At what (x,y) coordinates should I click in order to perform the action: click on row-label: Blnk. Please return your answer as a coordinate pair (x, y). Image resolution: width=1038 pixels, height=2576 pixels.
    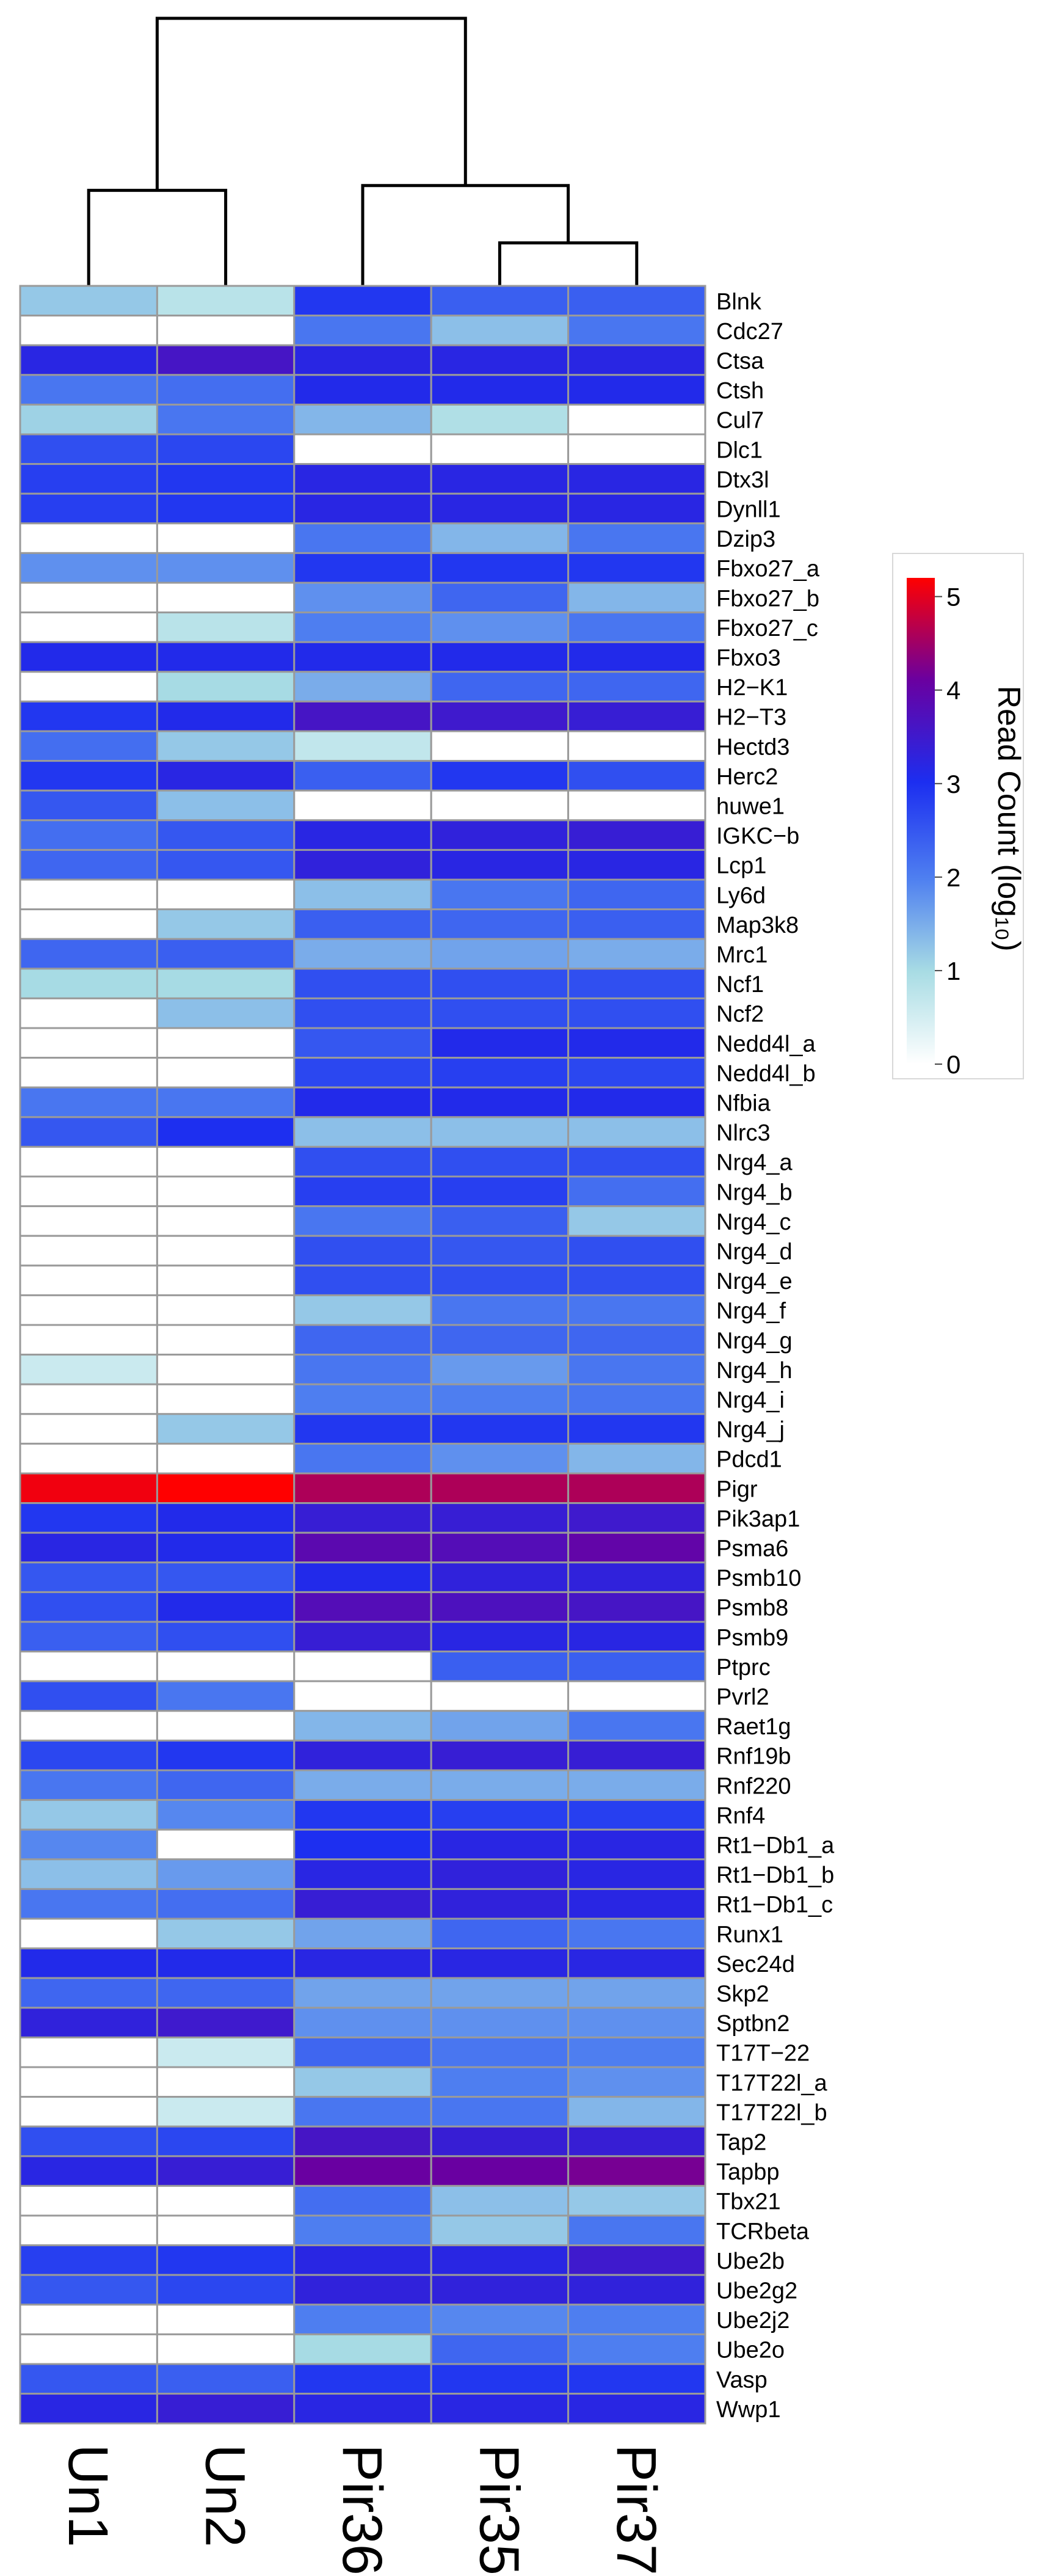
    Looking at the image, I should click on (739, 302).